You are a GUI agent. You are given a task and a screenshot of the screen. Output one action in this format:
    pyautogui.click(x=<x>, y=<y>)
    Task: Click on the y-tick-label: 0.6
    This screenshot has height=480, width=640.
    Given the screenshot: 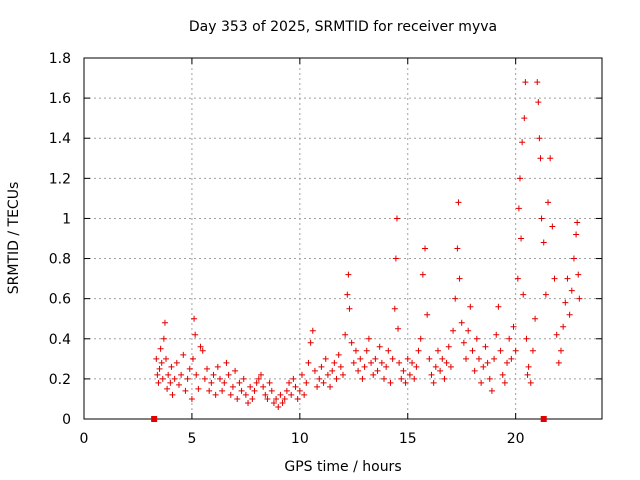 What is the action you would take?
    pyautogui.click(x=60, y=300)
    